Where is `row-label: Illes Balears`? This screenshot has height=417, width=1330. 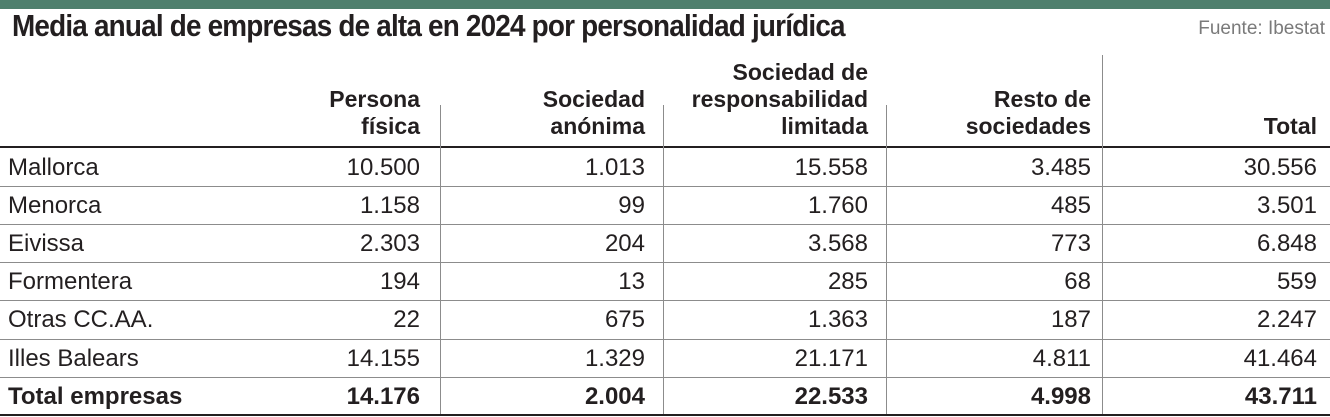
row-label: Illes Balears is located at coordinates (73, 358).